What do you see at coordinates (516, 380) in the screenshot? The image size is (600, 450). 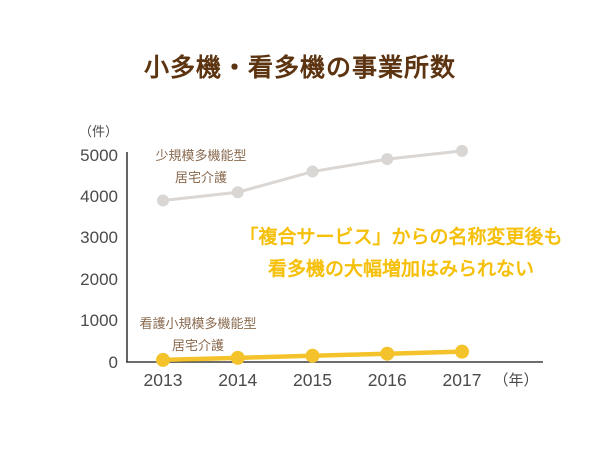 I see `x-axis-unit-label: （年）` at bounding box center [516, 380].